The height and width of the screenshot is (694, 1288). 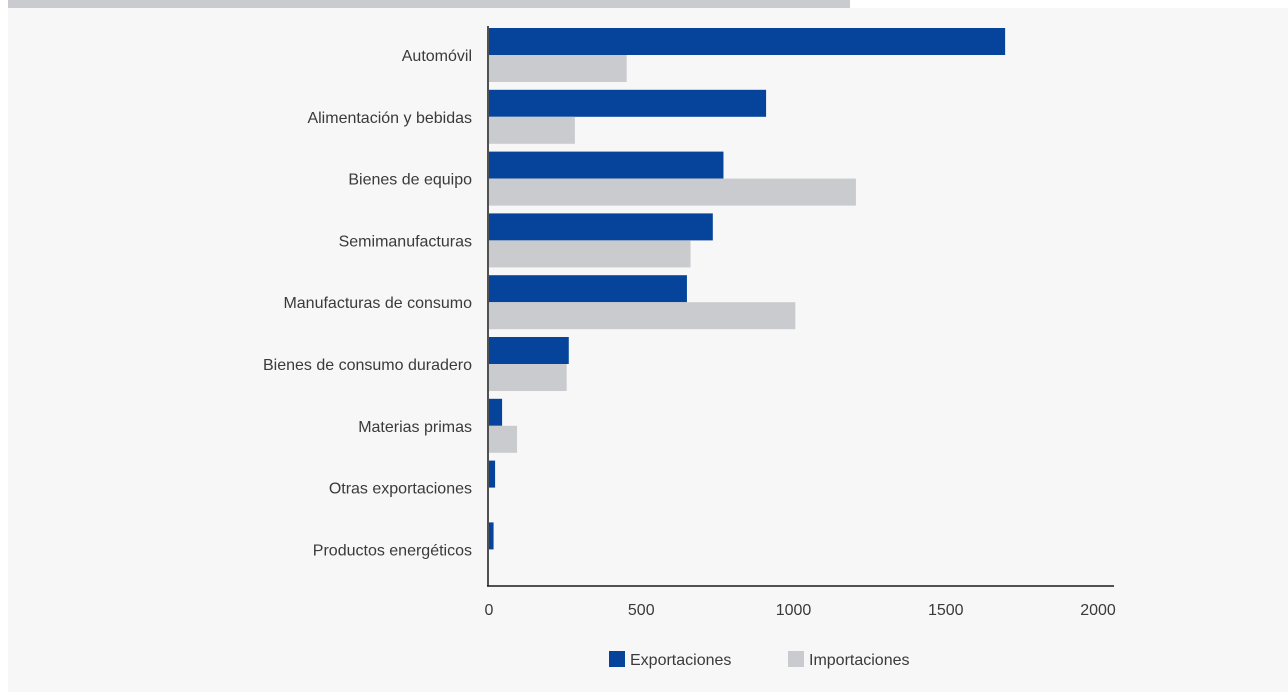 I want to click on x-tick-label: 1000, so click(x=794, y=610).